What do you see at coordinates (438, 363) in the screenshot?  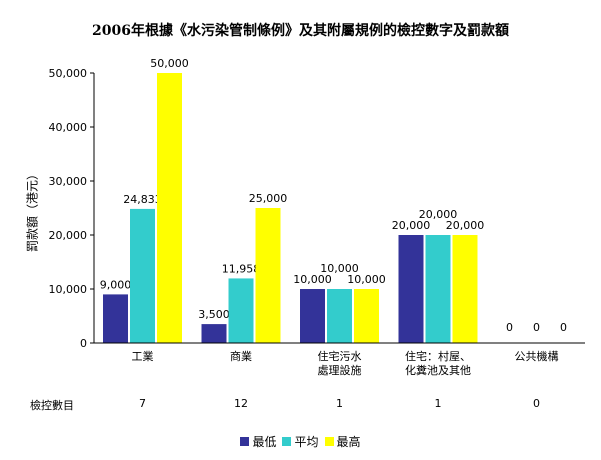 I see `x-category-label: 住宅：村屋、 化糞池及其他` at bounding box center [438, 363].